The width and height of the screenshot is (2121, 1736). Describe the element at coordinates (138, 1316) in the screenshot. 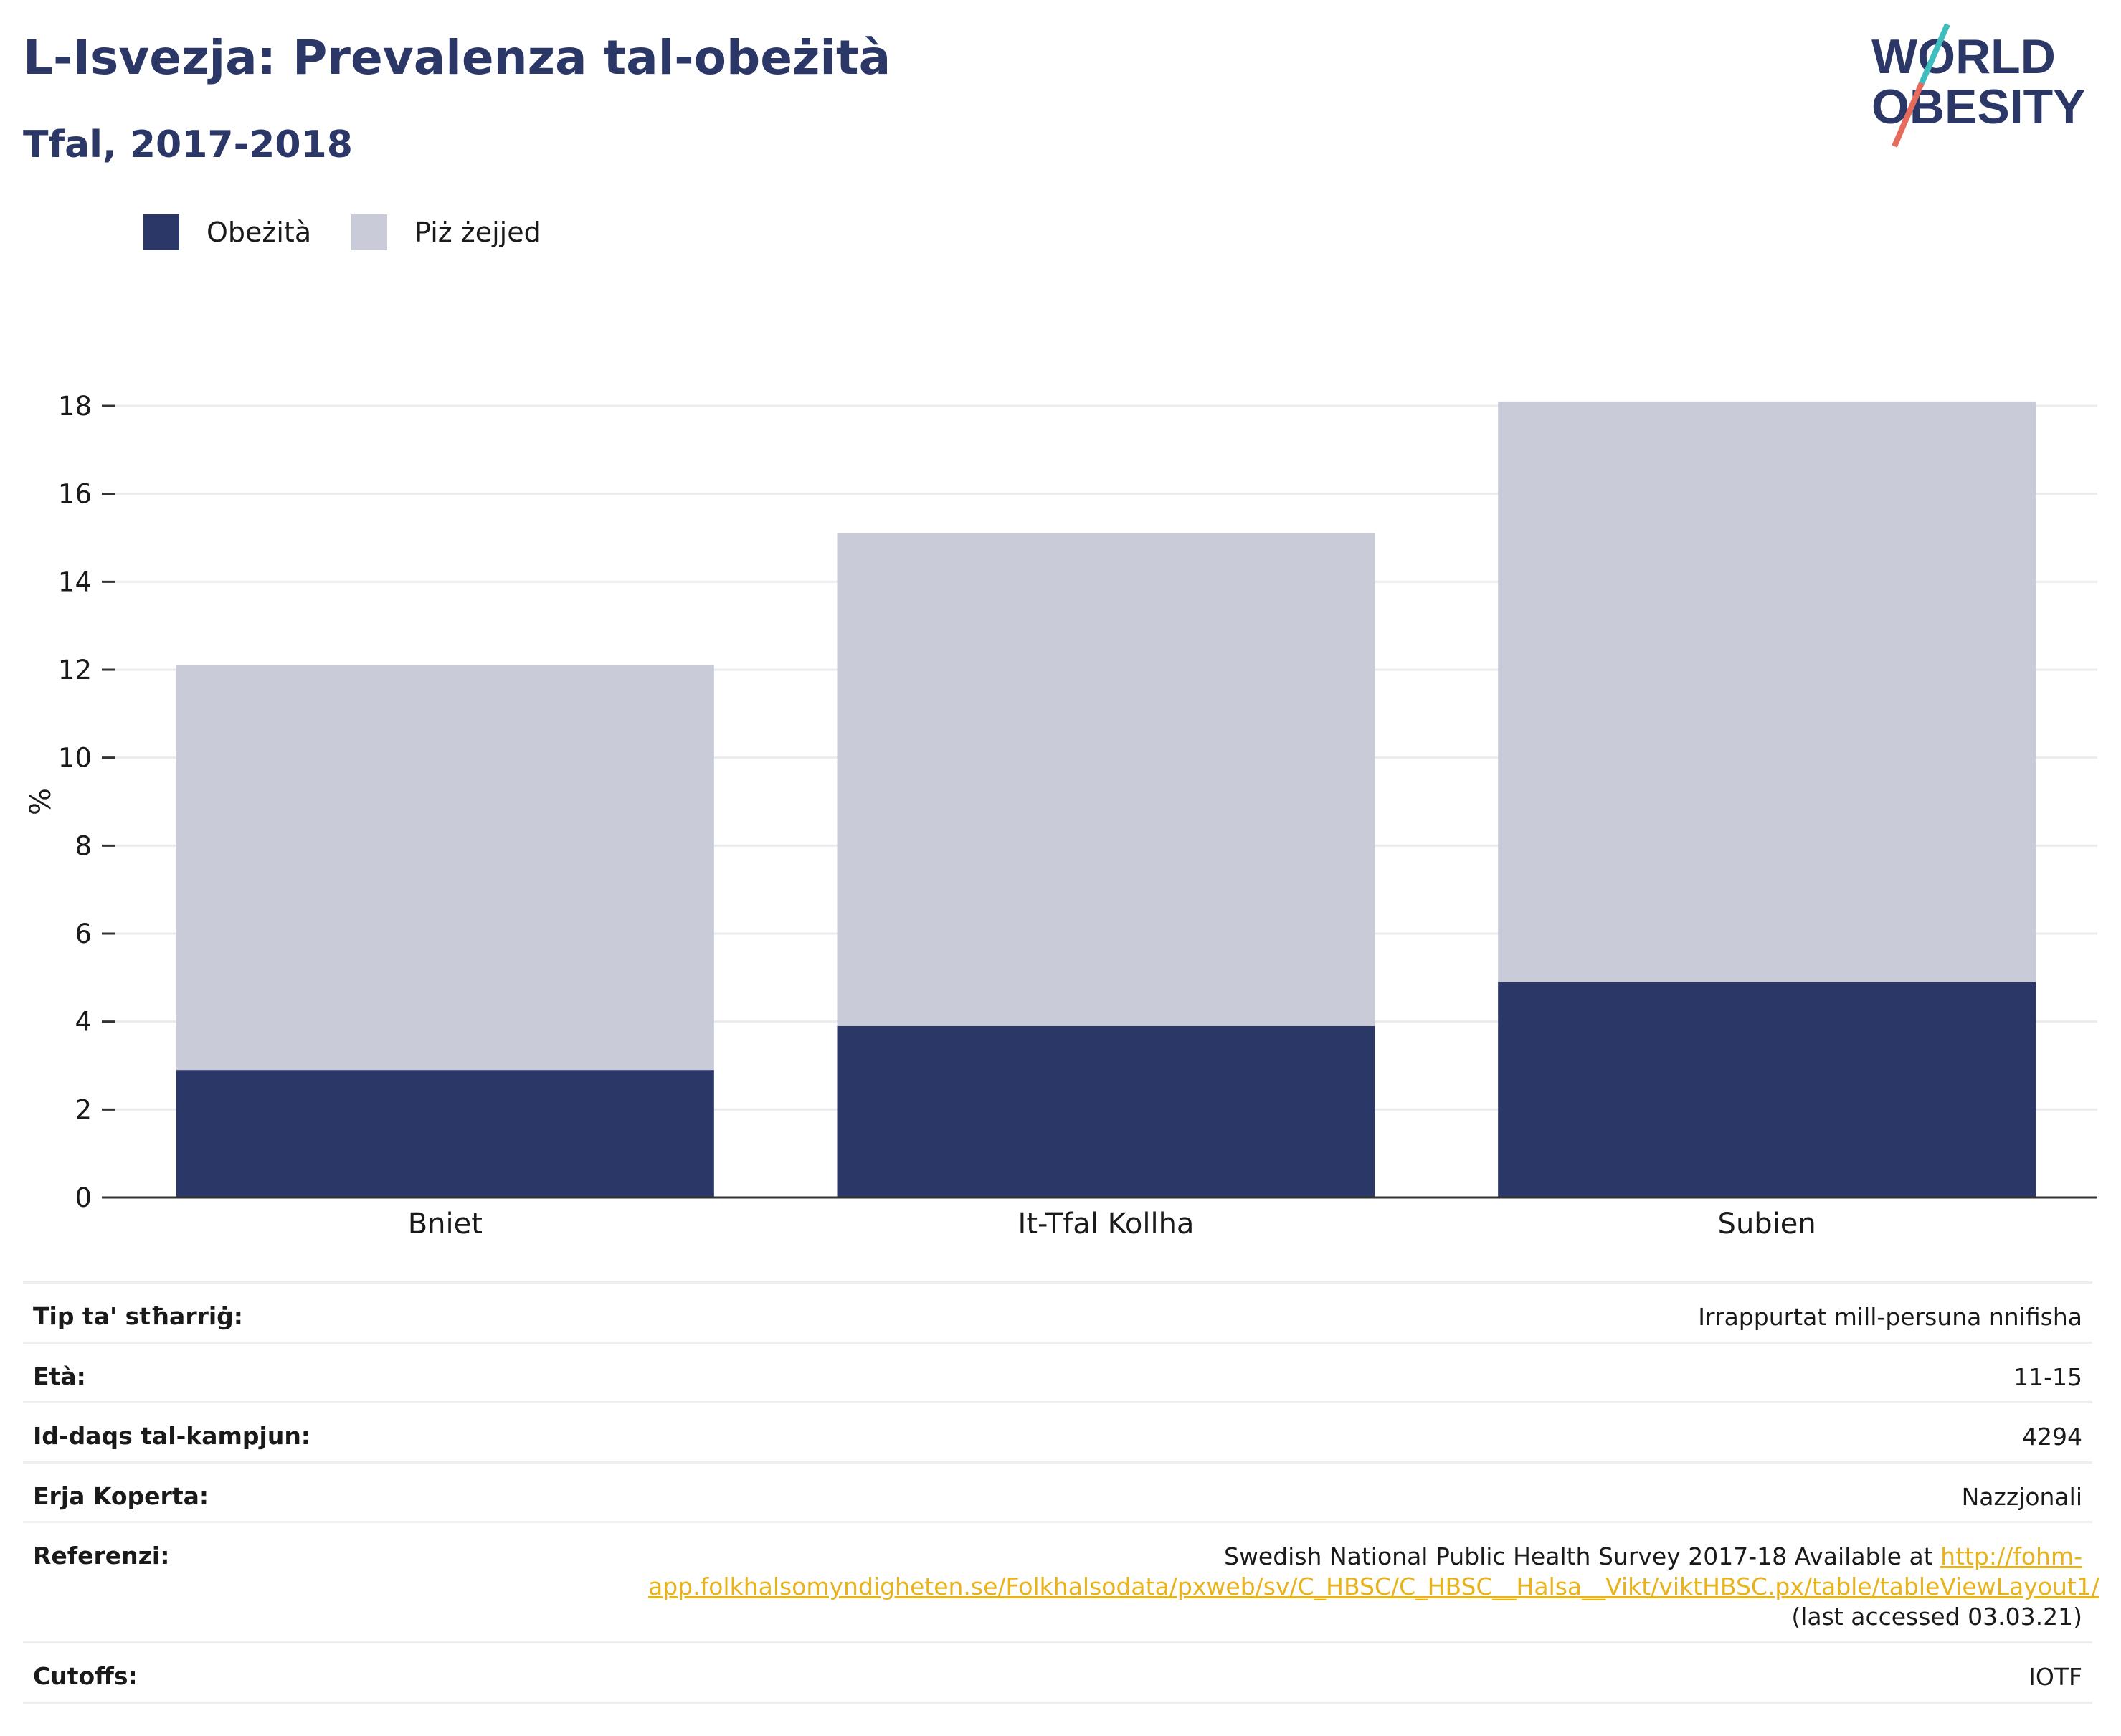

I see `meta-key: Tip ta' stħarriġ:` at that location.